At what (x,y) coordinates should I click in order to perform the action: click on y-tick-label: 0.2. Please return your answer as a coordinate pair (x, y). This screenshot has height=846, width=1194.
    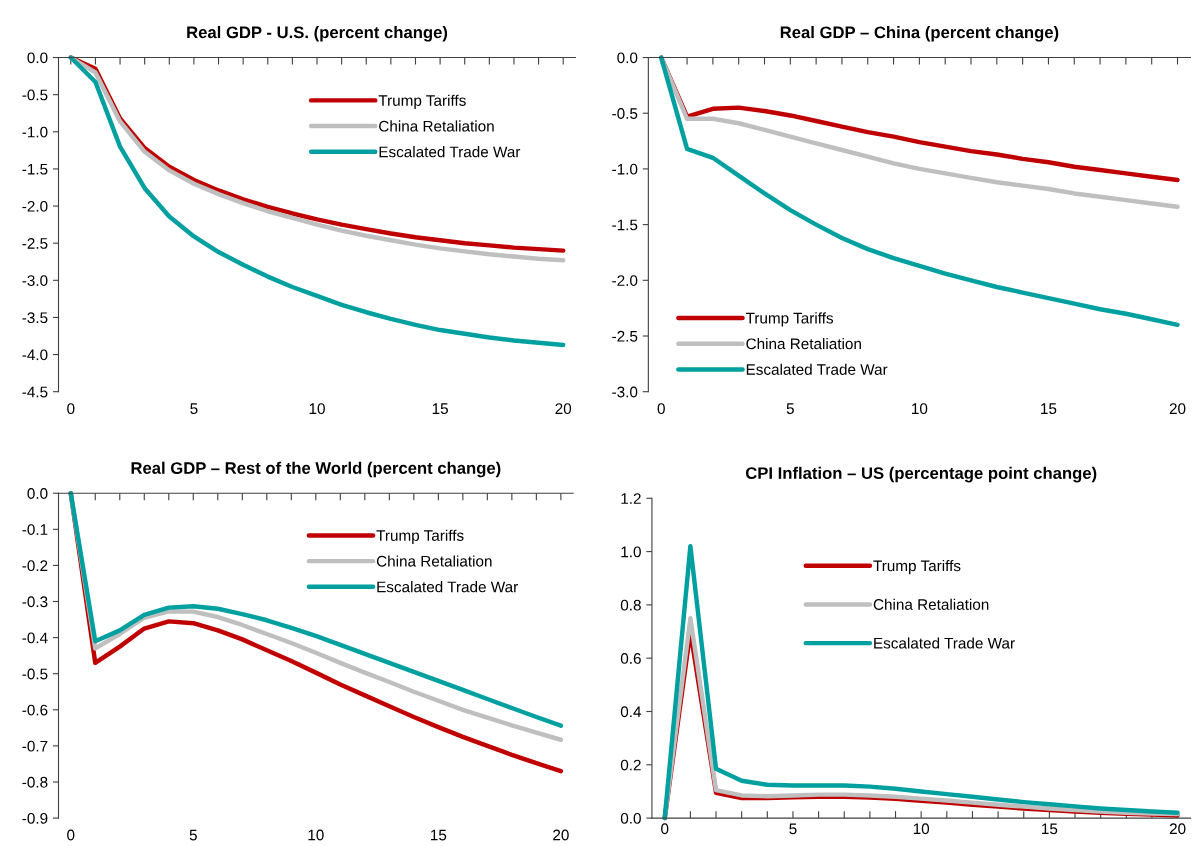
    Looking at the image, I should click on (630, 765).